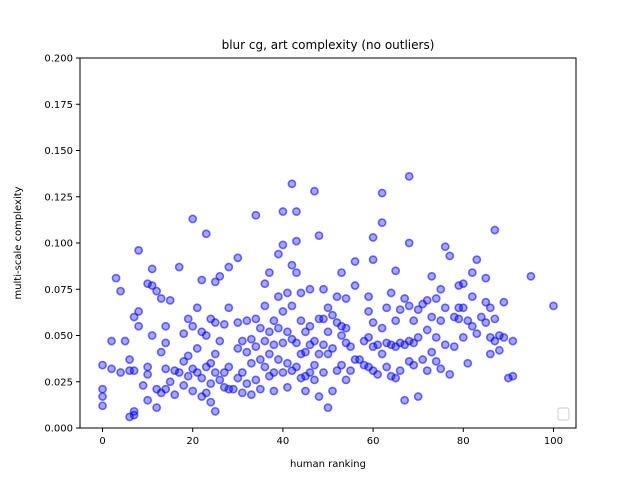 Image resolution: width=640 pixels, height=480 pixels. I want to click on y-tick-label: 0.125, so click(58, 197).